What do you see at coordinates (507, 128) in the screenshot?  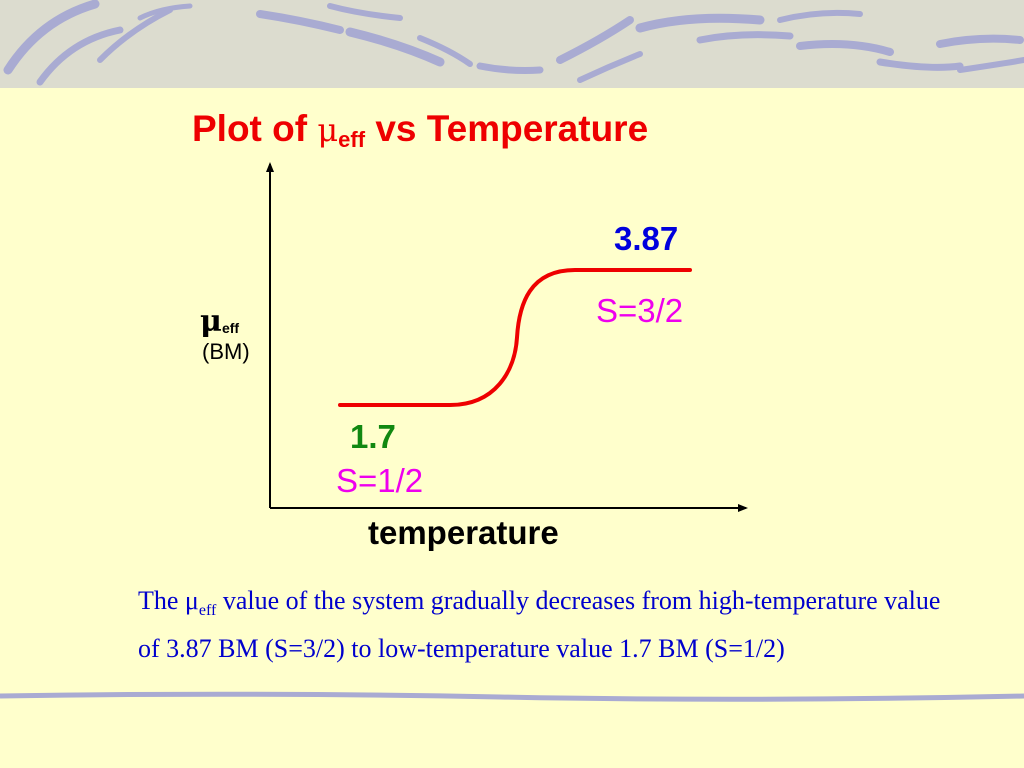 I see `title-suffix: vs Temperature` at bounding box center [507, 128].